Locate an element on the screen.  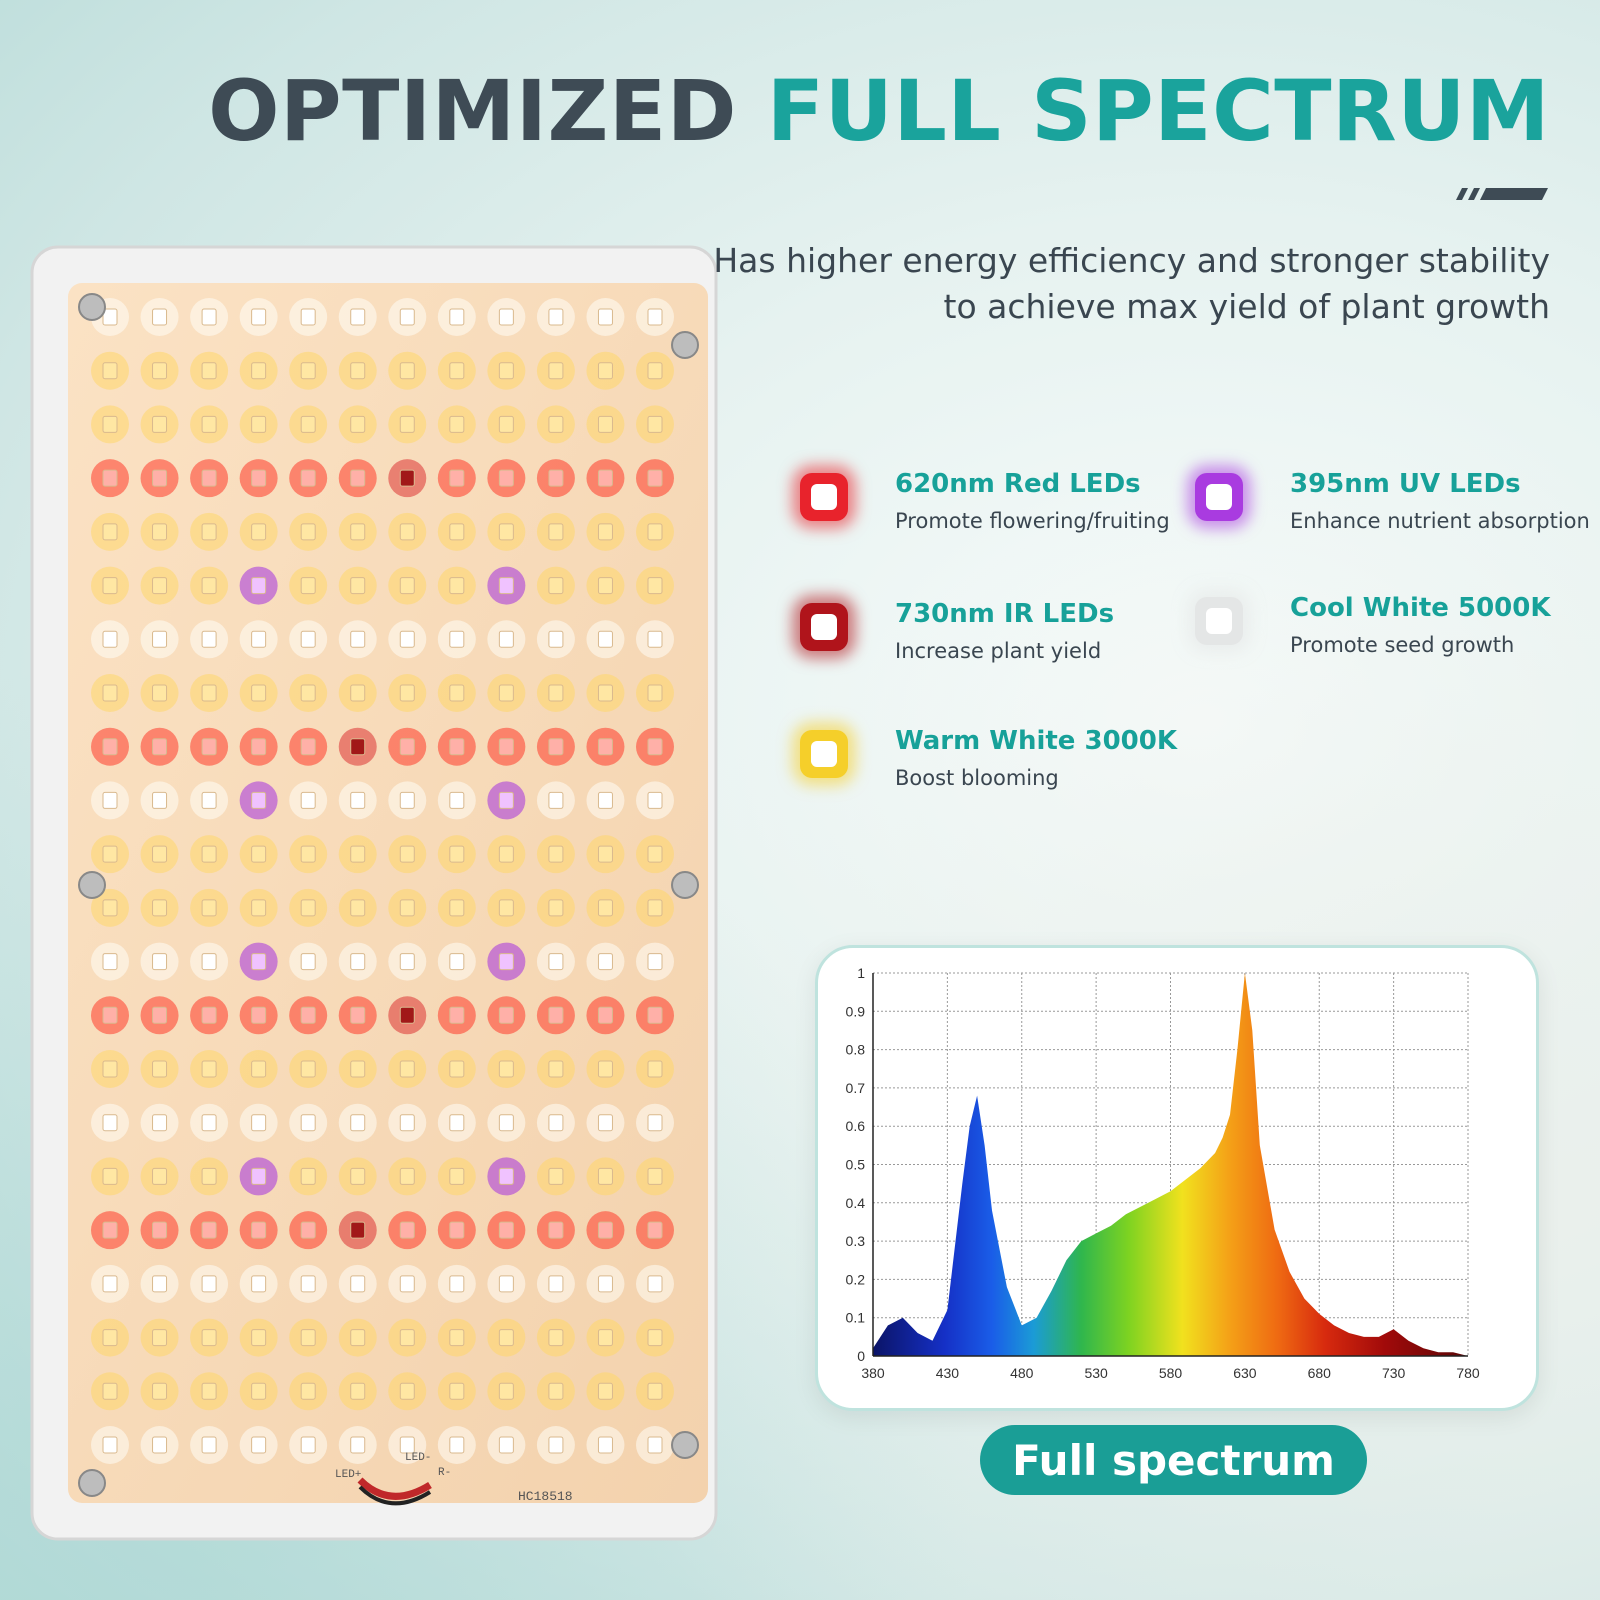
red-led-icon is located at coordinates (824, 497).